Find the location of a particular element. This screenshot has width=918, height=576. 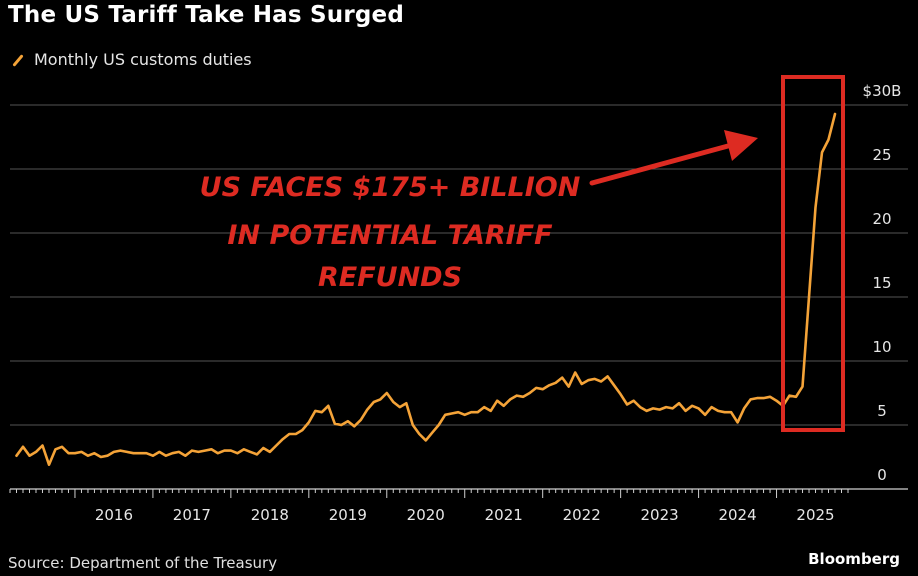

arrow-head is located at coordinates (741, 145).